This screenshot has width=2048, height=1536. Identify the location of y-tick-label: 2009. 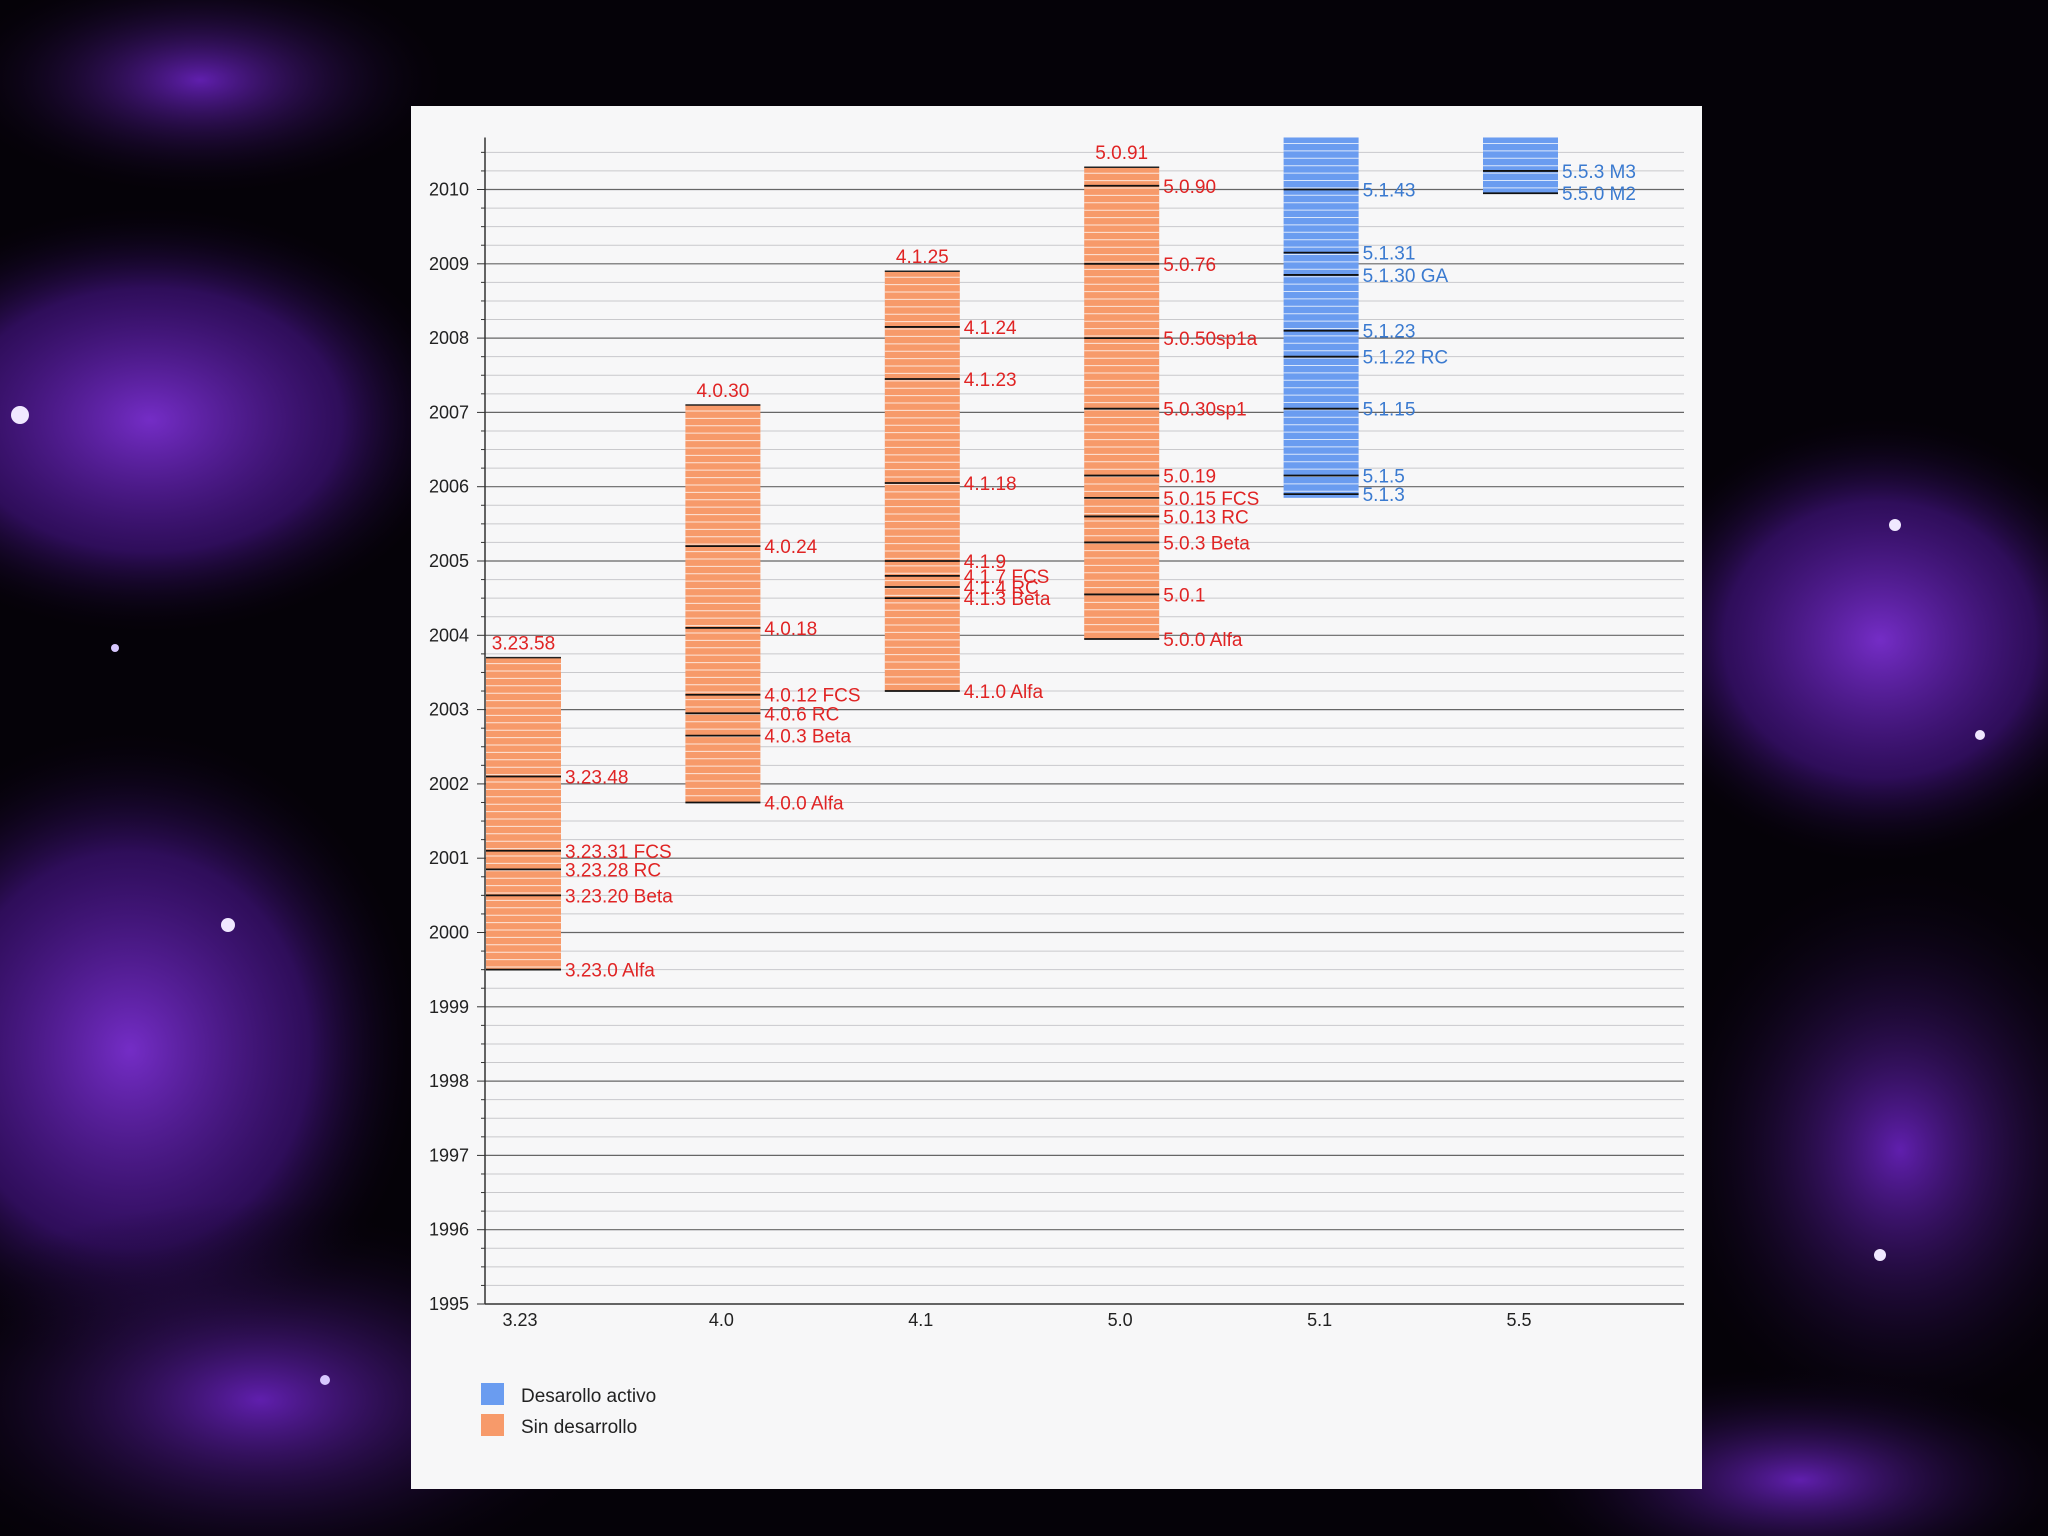
(449, 264).